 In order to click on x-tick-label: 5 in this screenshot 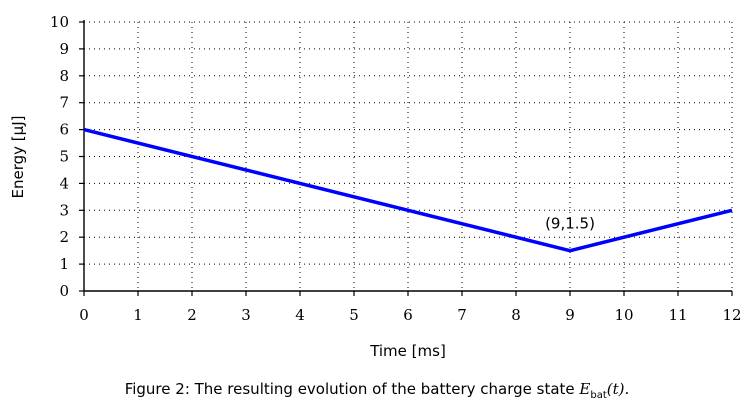, I will do `click(354, 315)`.